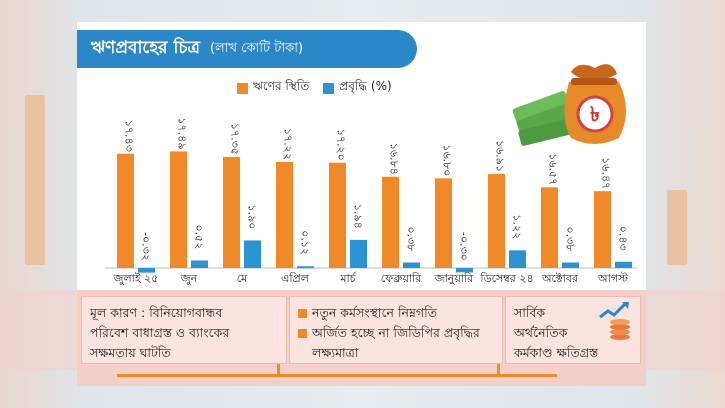  Describe the element at coordinates (295, 278) in the screenshot. I see `category-label: এপ্রিল` at that location.